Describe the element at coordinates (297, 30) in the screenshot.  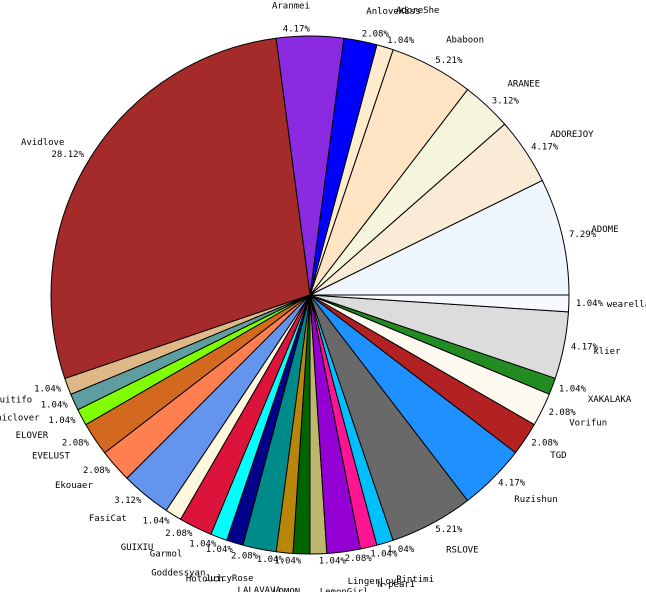
I see `pct-label-aranmei: 4.17%` at that location.